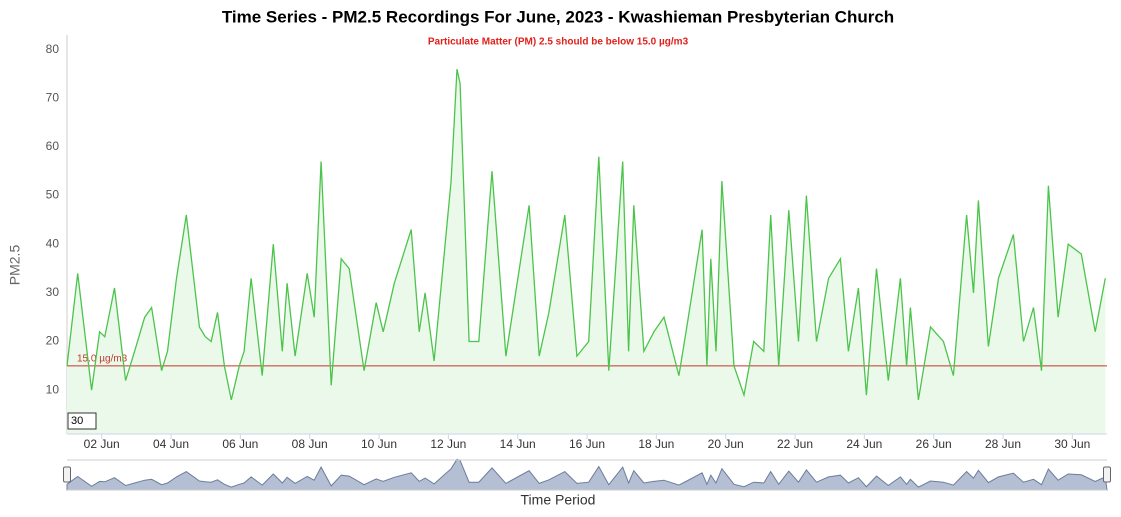  What do you see at coordinates (379, 444) in the screenshot?
I see `x-tick-label: 10 Jun` at bounding box center [379, 444].